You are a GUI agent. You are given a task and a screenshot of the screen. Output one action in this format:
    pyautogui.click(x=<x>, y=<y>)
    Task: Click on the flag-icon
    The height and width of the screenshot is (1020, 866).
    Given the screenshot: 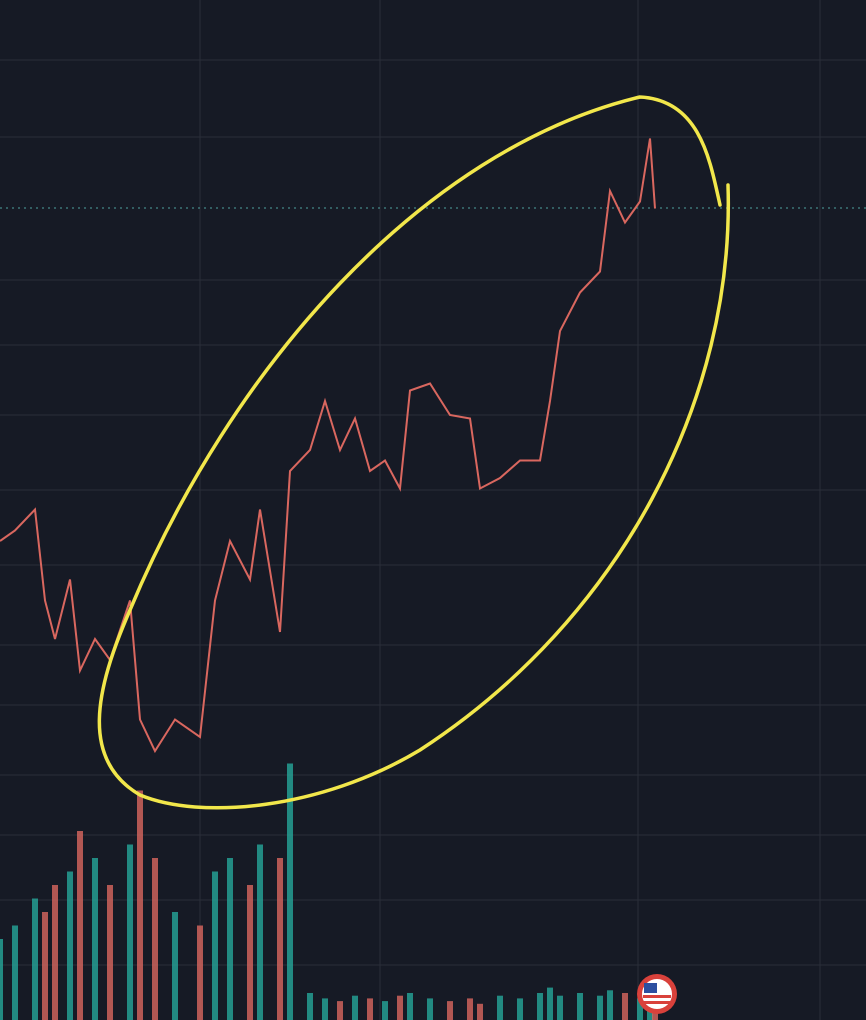 What is the action you would take?
    pyautogui.click(x=657, y=994)
    